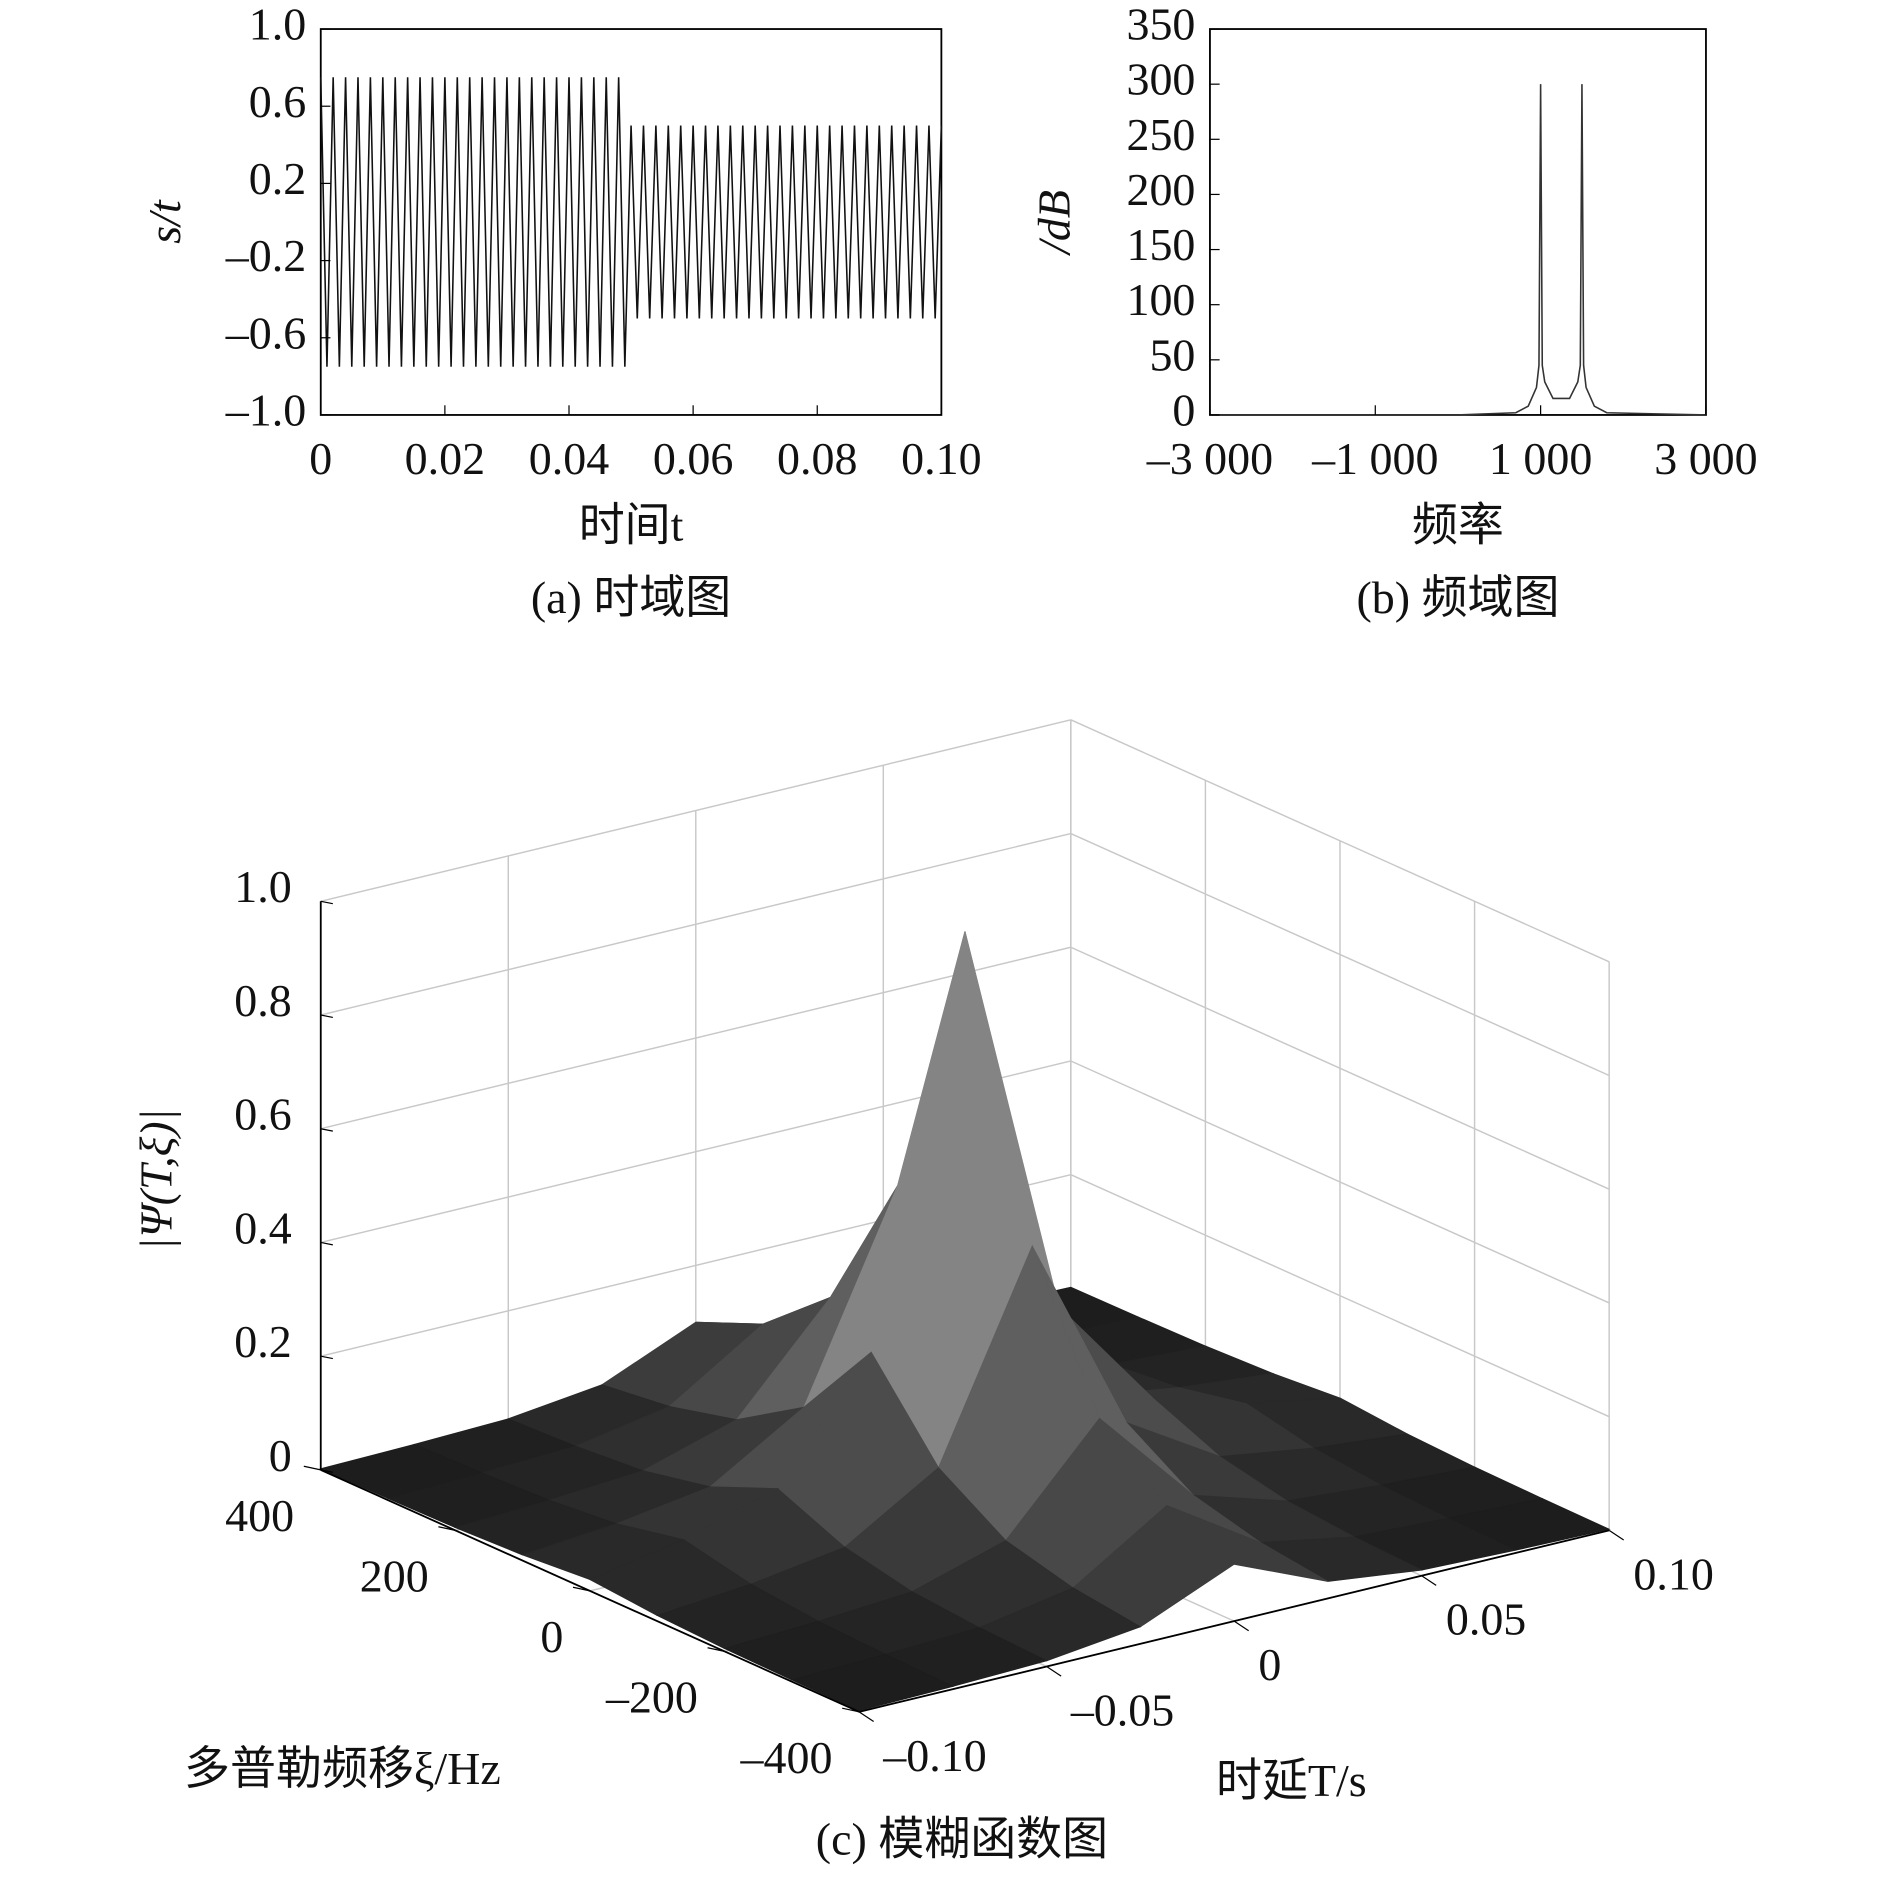  I want to click on caption: (a) 时域图, so click(631, 597).